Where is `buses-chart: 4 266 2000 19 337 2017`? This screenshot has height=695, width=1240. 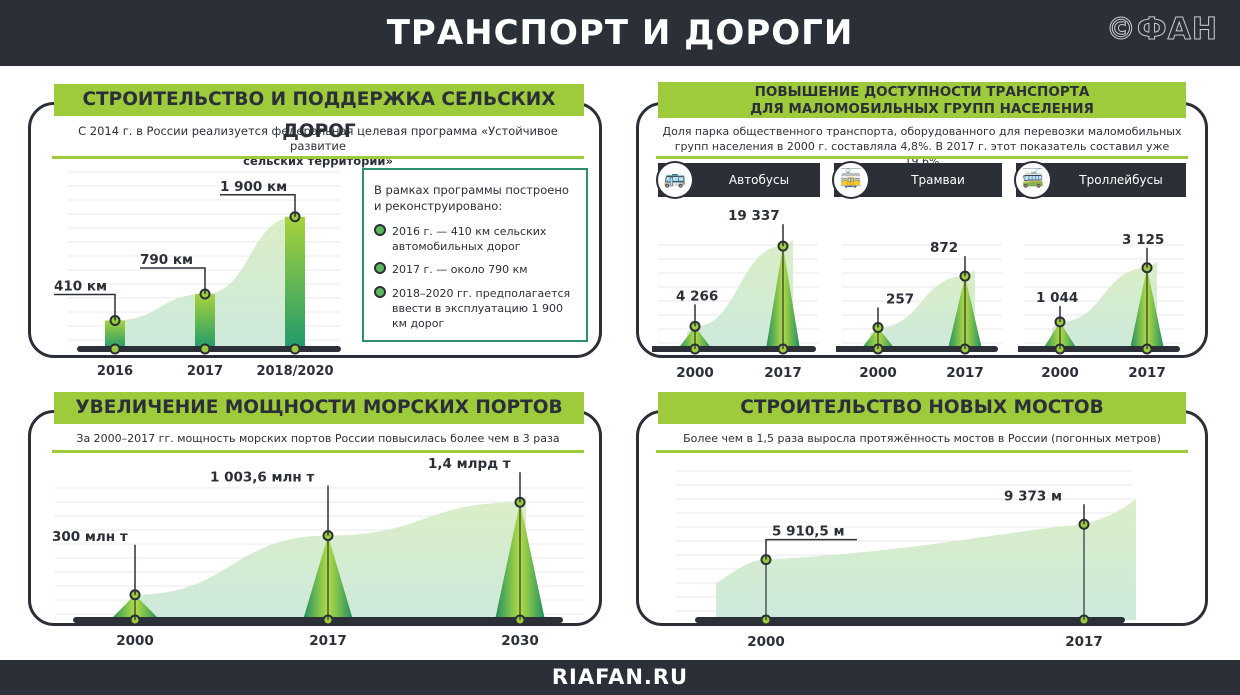
buses-chart: 4 266 2000 19 337 2017 is located at coordinates (735, 294).